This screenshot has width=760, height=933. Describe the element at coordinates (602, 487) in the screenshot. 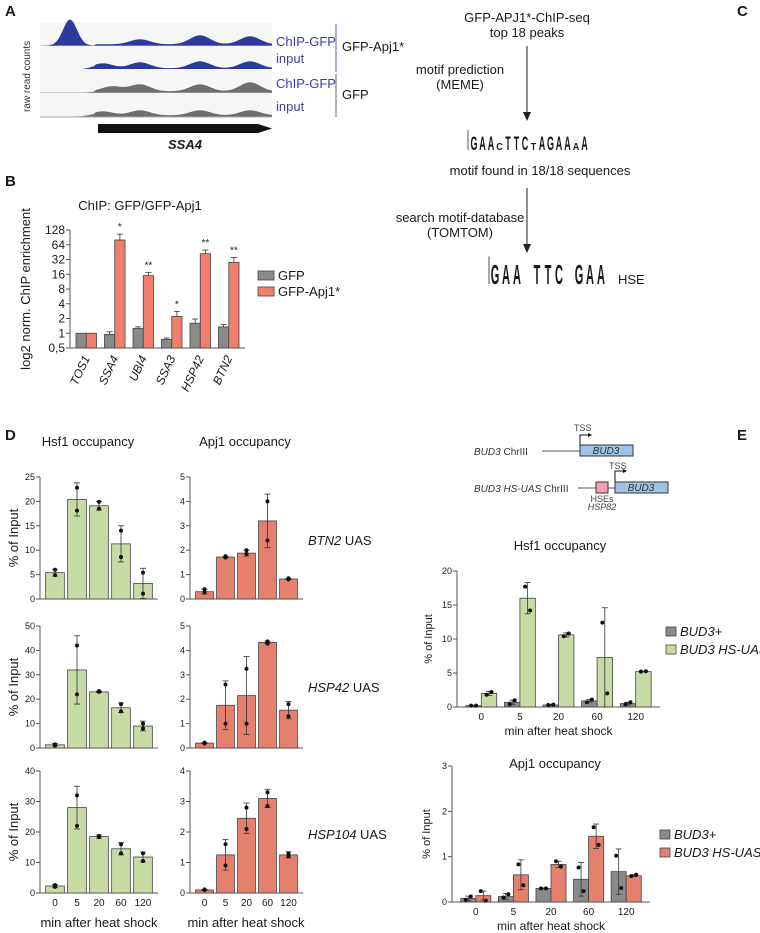

I see `hse-box` at that location.